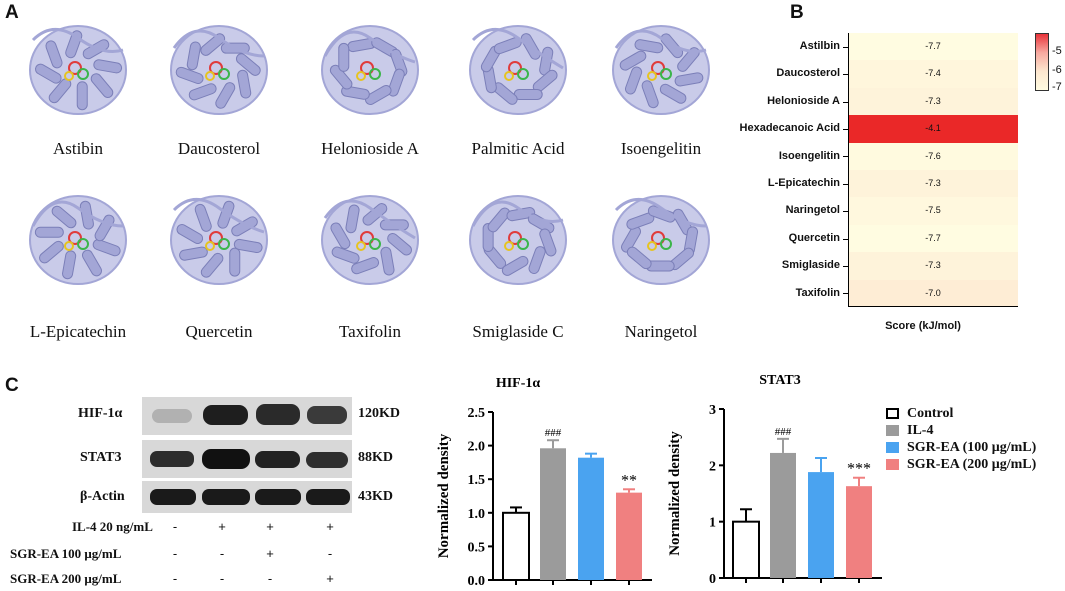 The image size is (1065, 591). I want to click on legend-label: Control, so click(930, 413).